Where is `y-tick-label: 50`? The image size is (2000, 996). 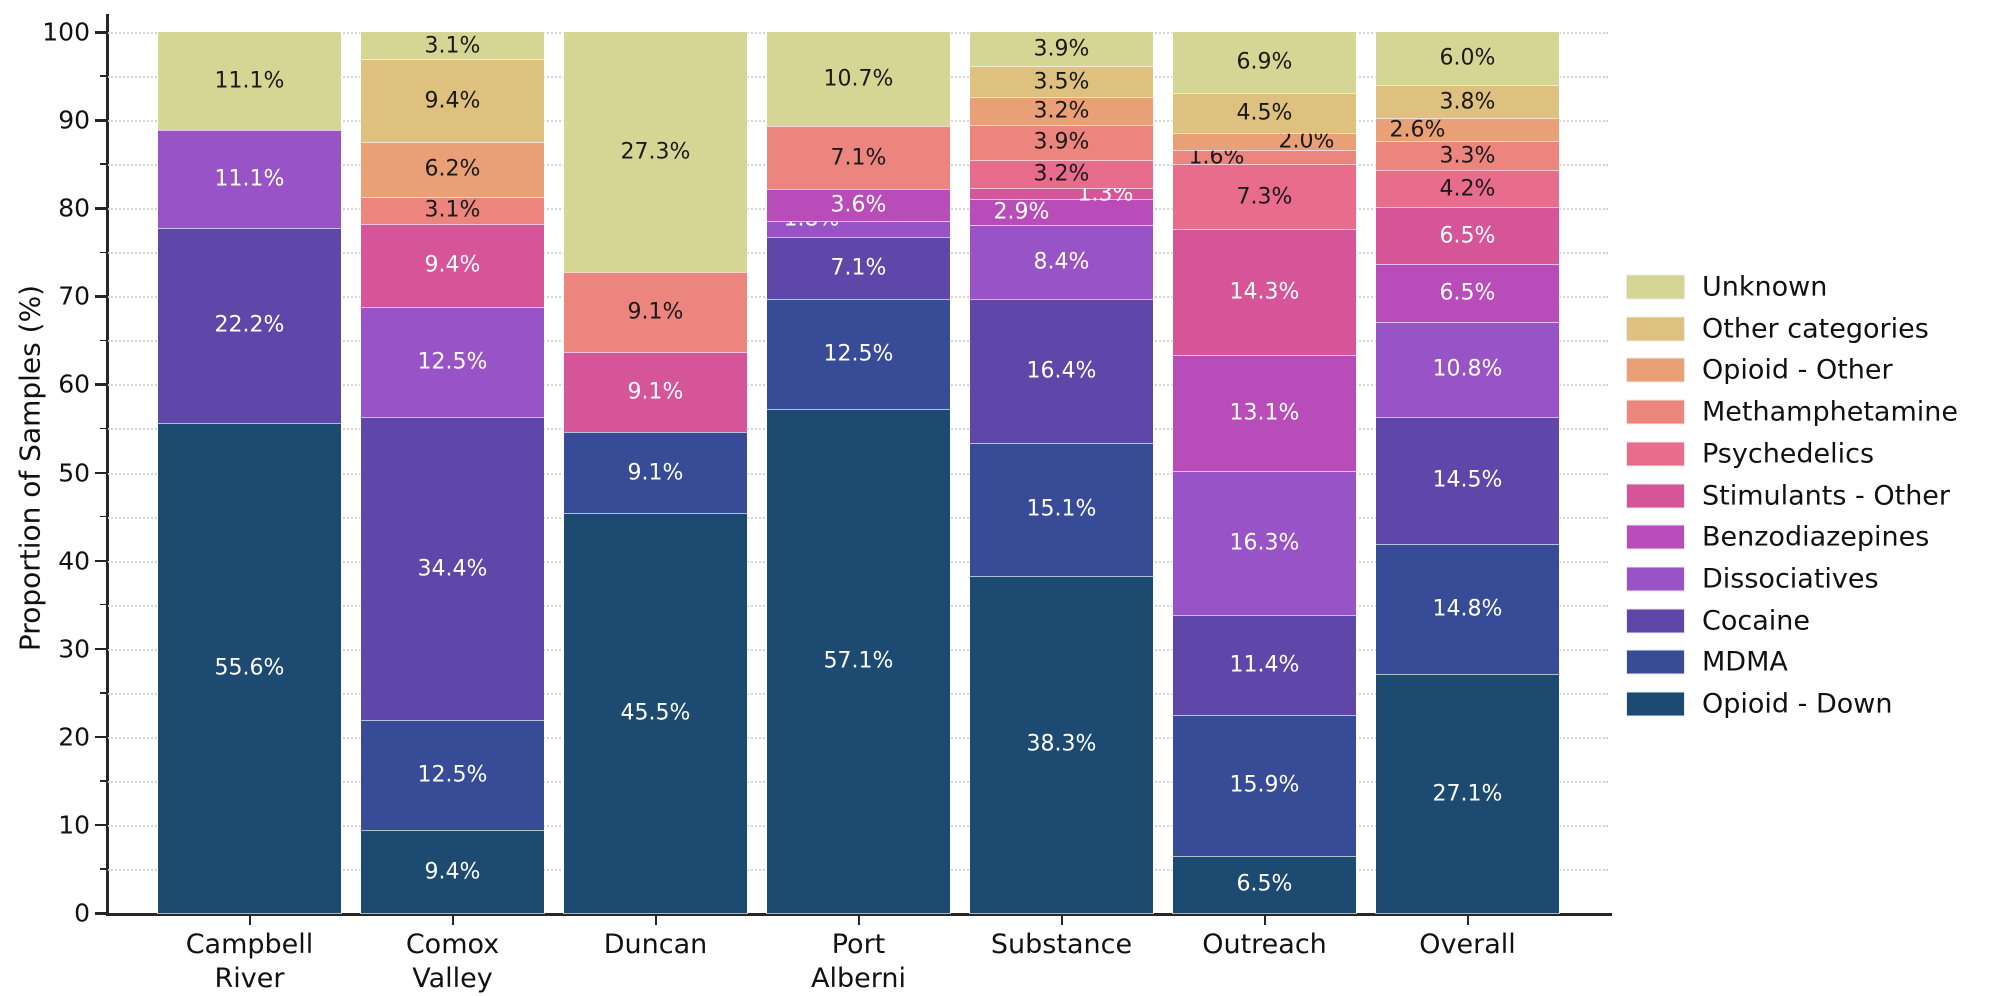 y-tick-label: 50 is located at coordinates (74, 472).